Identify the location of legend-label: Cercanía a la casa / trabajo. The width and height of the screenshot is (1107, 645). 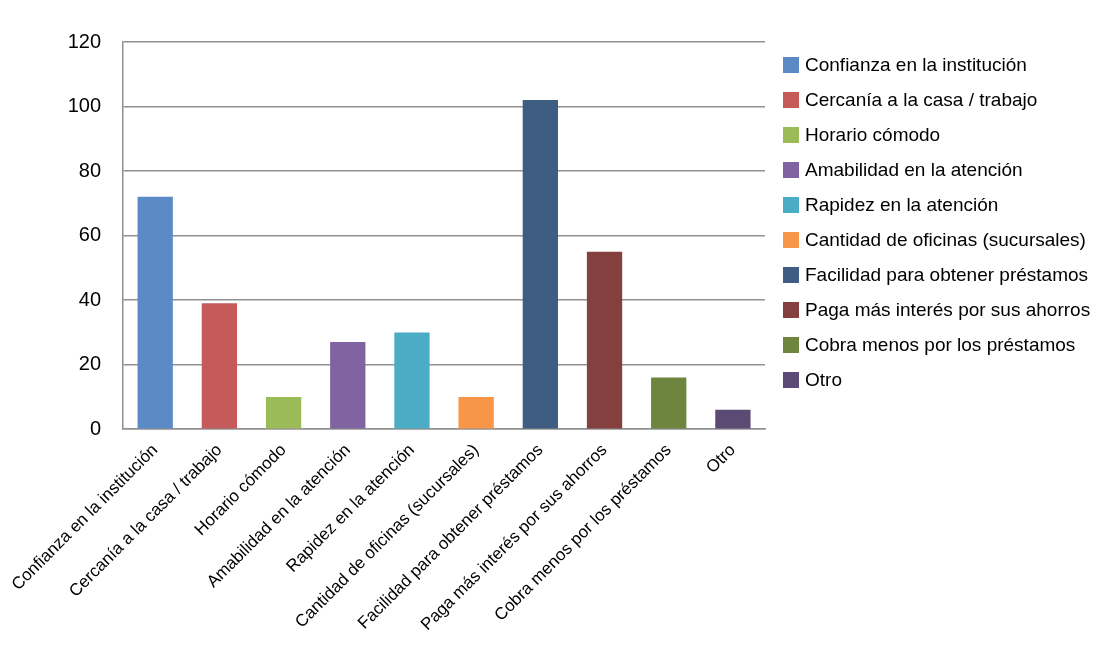
(921, 99).